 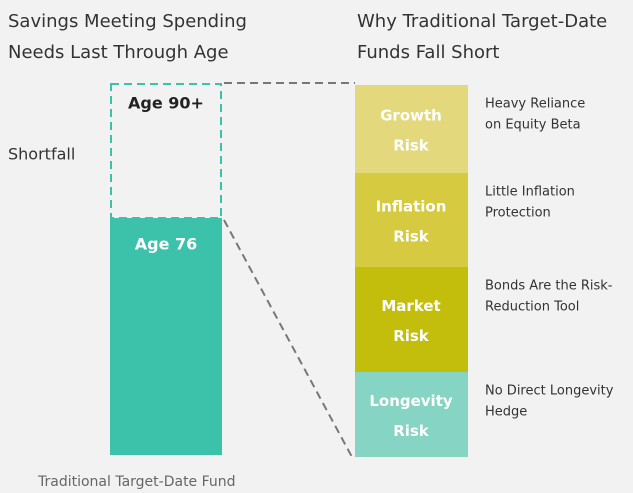 I want to click on fund-bar, so click(x=166, y=336).